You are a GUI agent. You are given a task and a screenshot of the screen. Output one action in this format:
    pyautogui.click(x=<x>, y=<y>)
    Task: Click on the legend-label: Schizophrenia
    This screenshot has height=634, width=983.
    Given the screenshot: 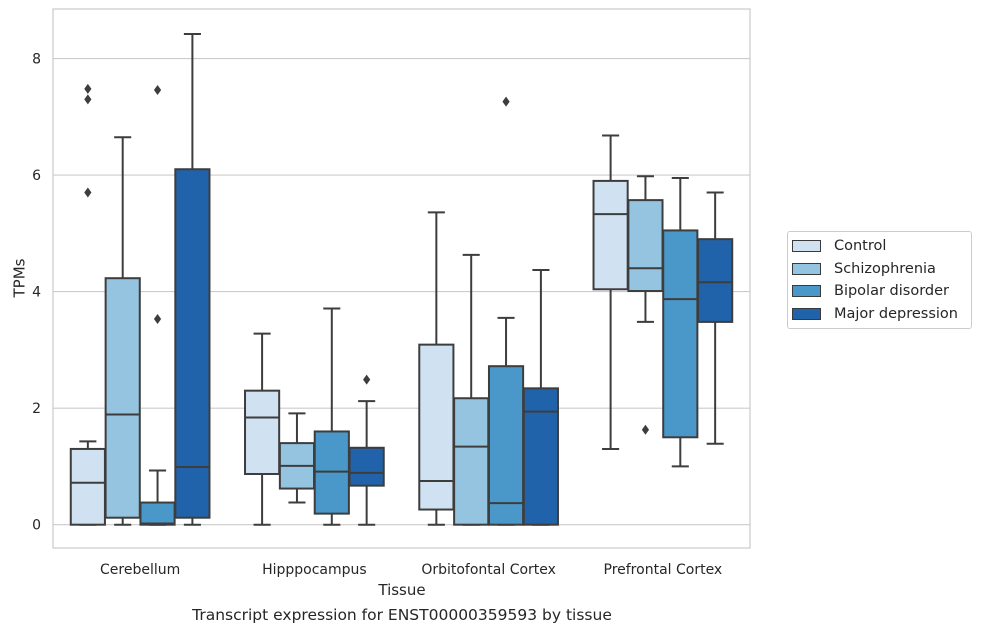 What is the action you would take?
    pyautogui.click(x=885, y=268)
    